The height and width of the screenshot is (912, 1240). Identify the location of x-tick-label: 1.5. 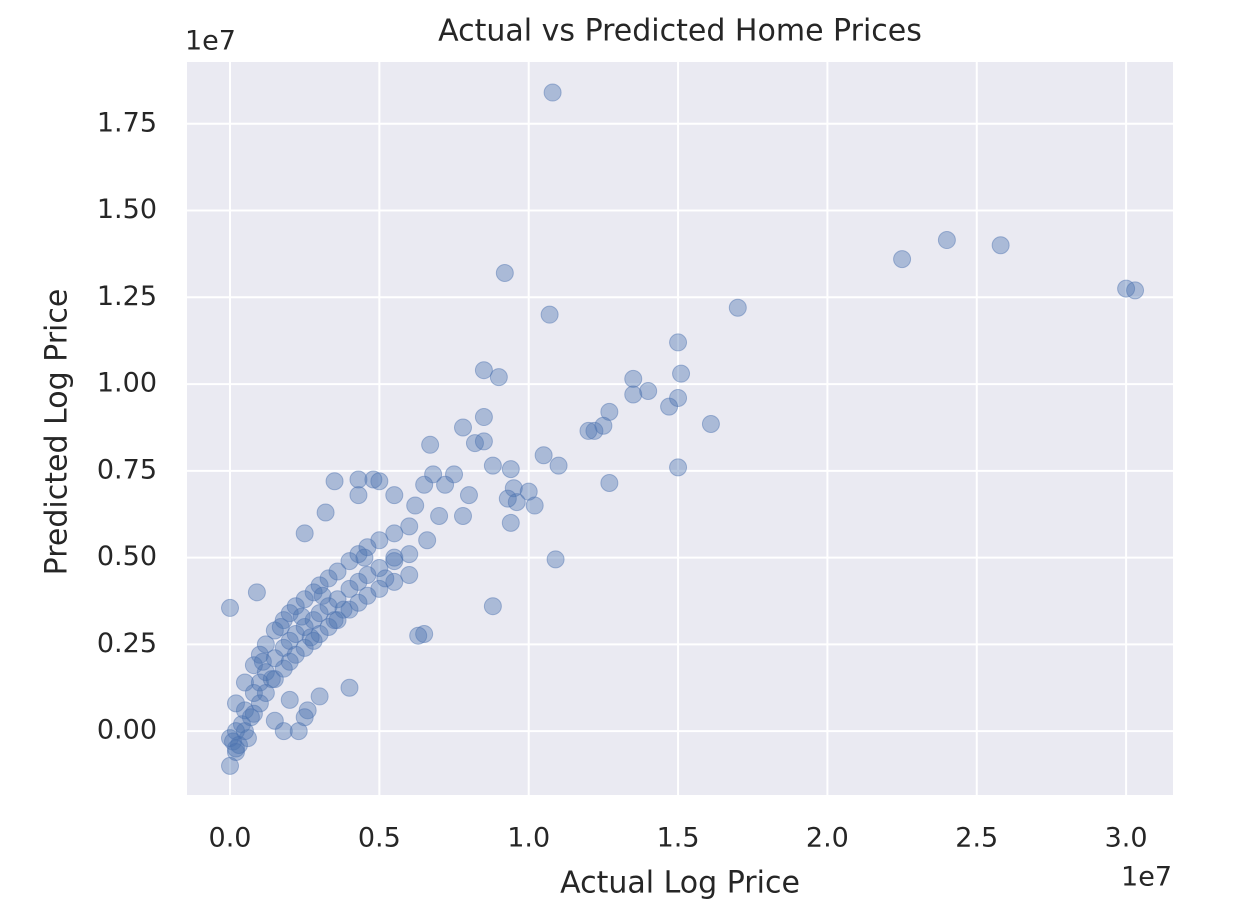
(678, 838).